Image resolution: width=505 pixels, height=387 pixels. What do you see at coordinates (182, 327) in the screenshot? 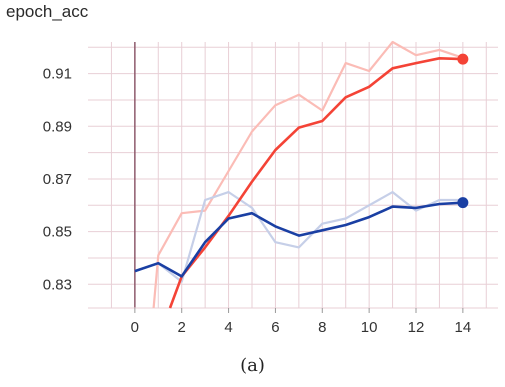
I see `x-tick-label: 2` at bounding box center [182, 327].